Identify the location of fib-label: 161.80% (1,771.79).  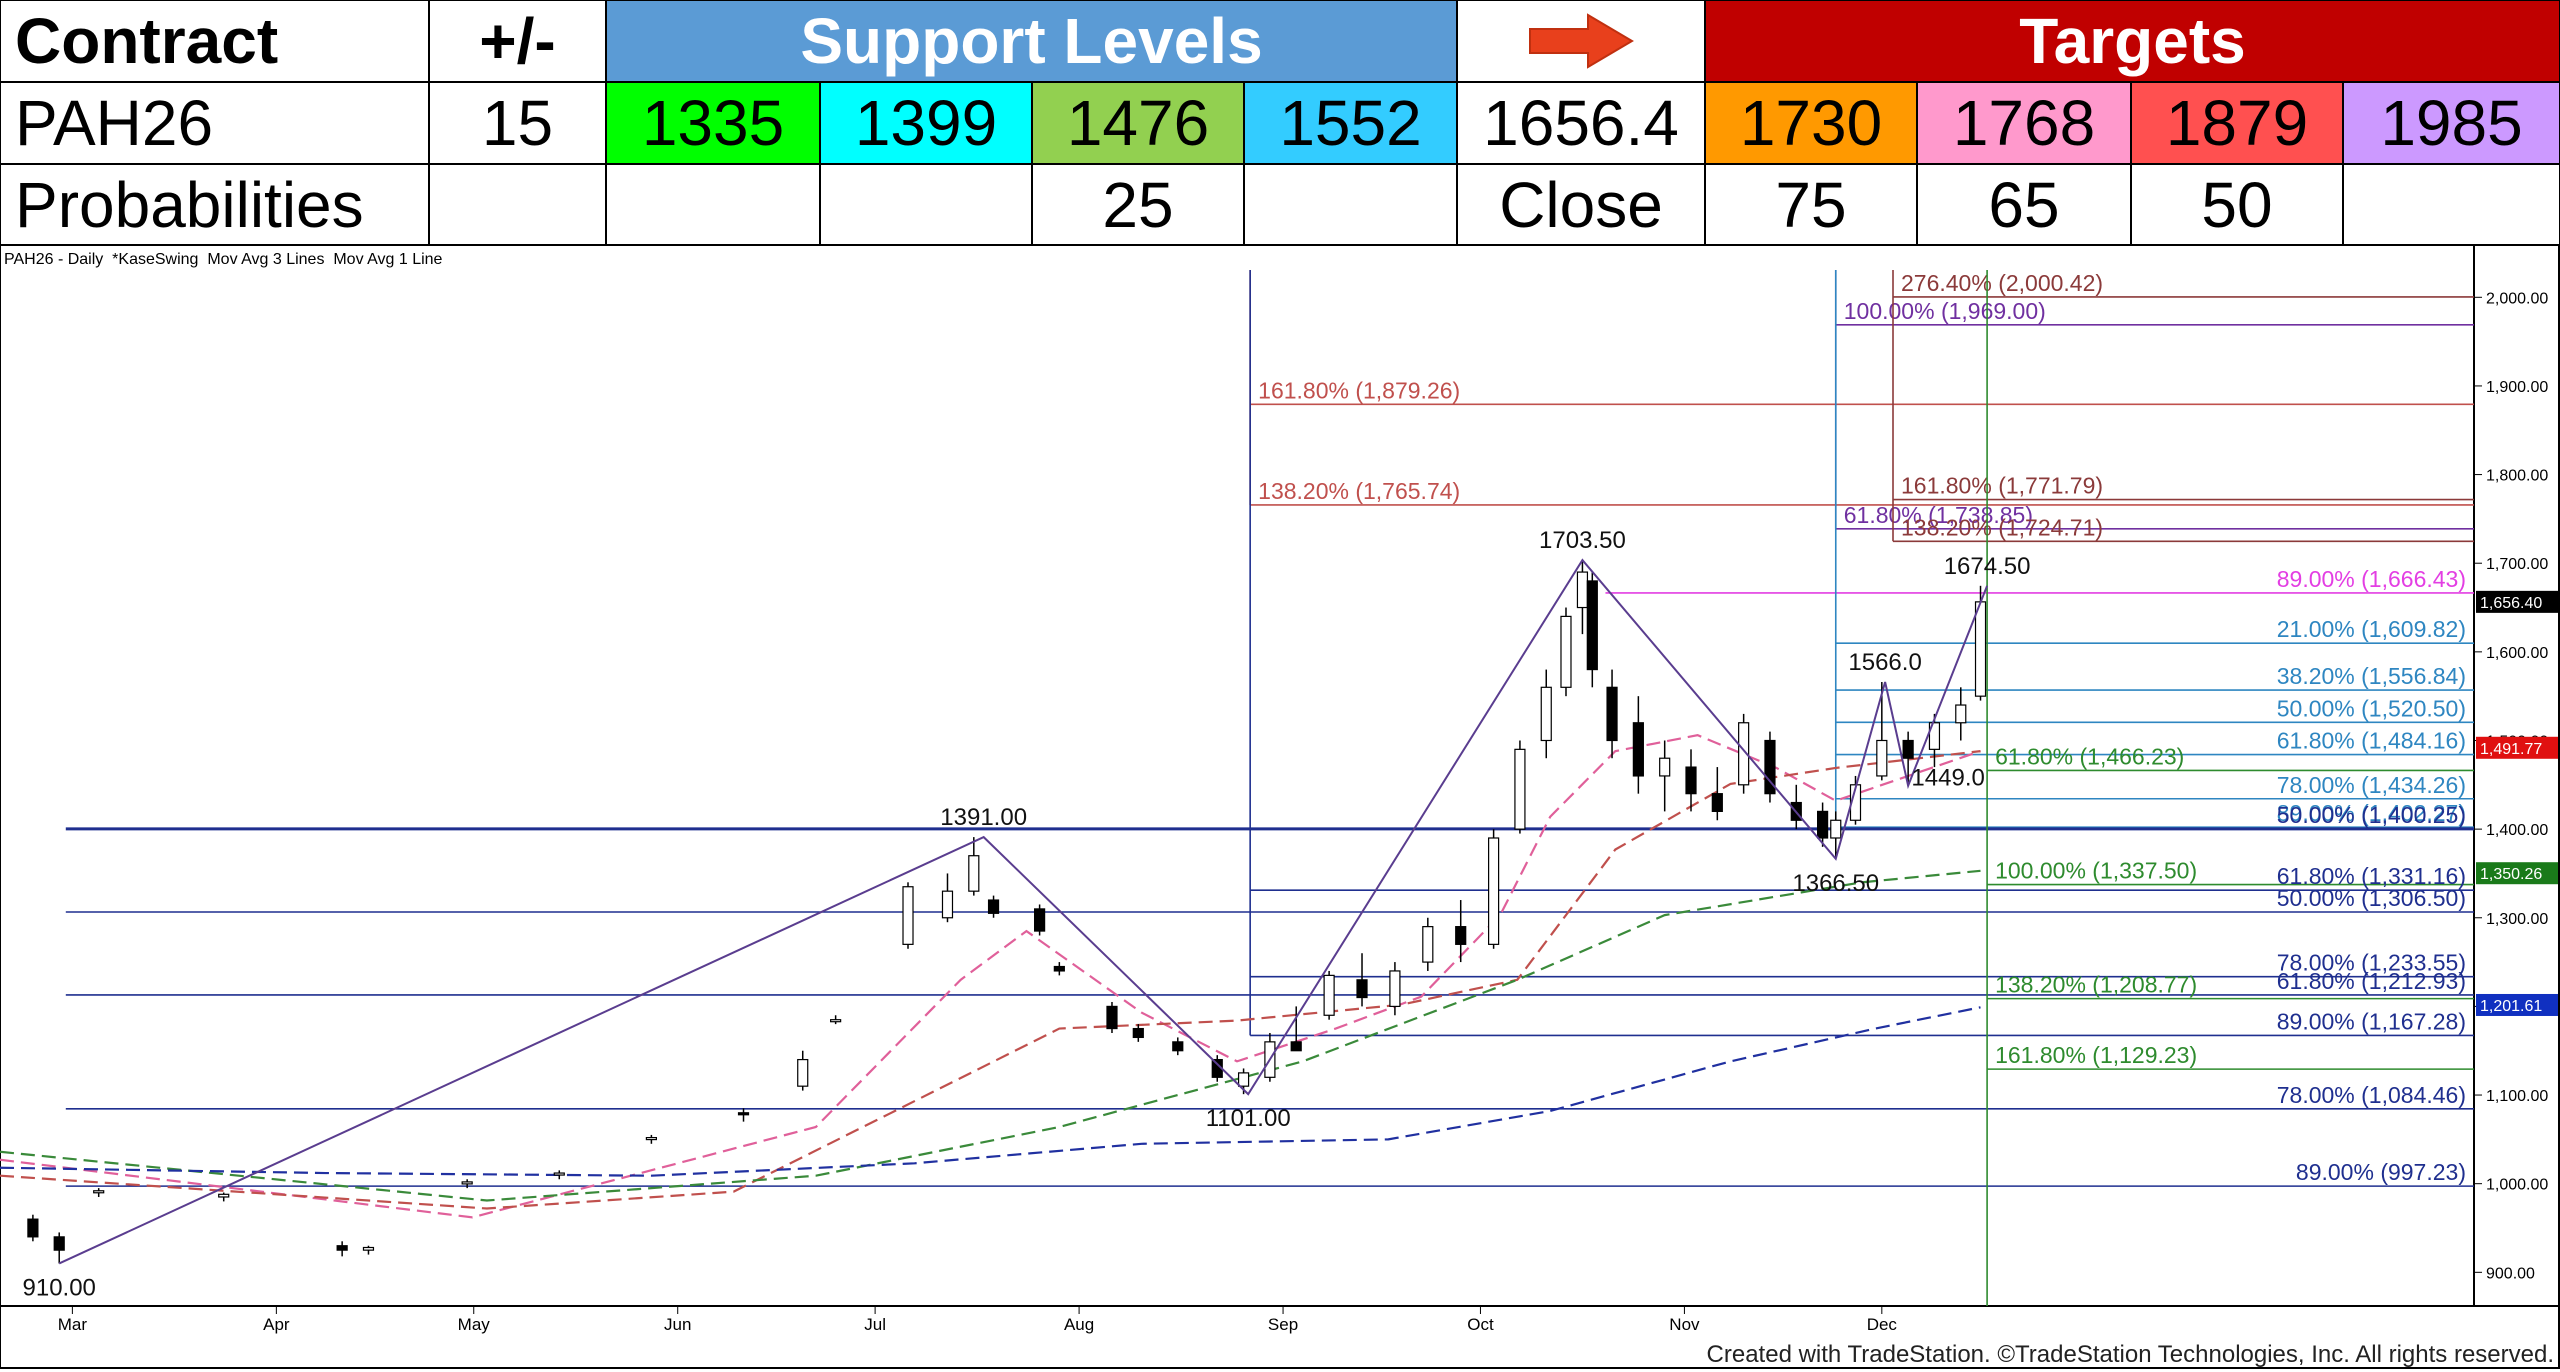
(2002, 486).